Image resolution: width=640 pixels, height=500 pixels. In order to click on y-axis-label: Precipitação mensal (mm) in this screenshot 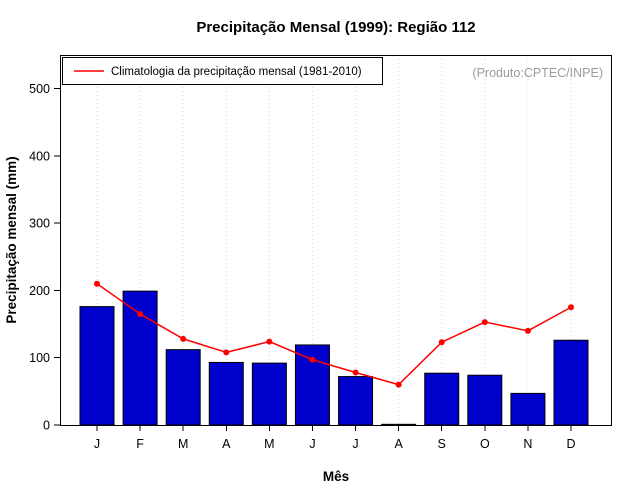, I will do `click(11, 239)`.